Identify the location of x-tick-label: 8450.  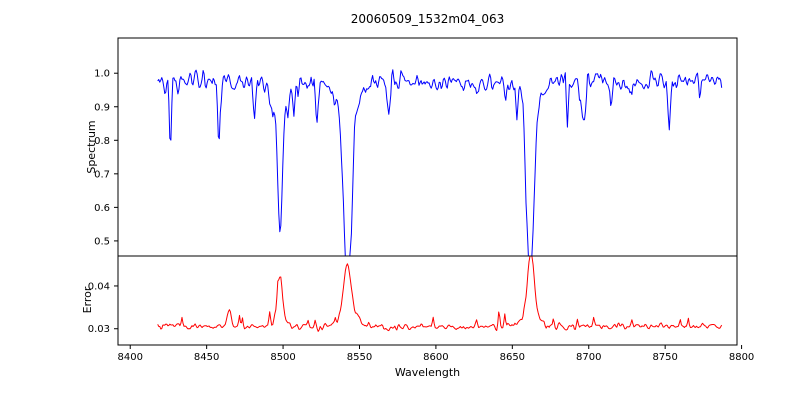
(206, 357).